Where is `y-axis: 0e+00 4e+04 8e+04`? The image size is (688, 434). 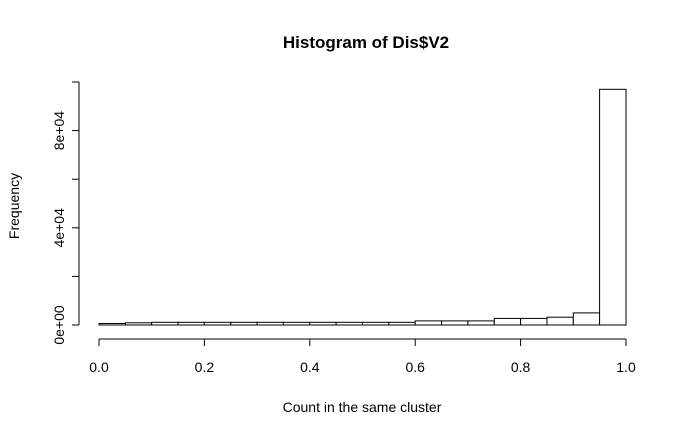 y-axis: 0e+00 4e+04 8e+04 is located at coordinates (65, 213).